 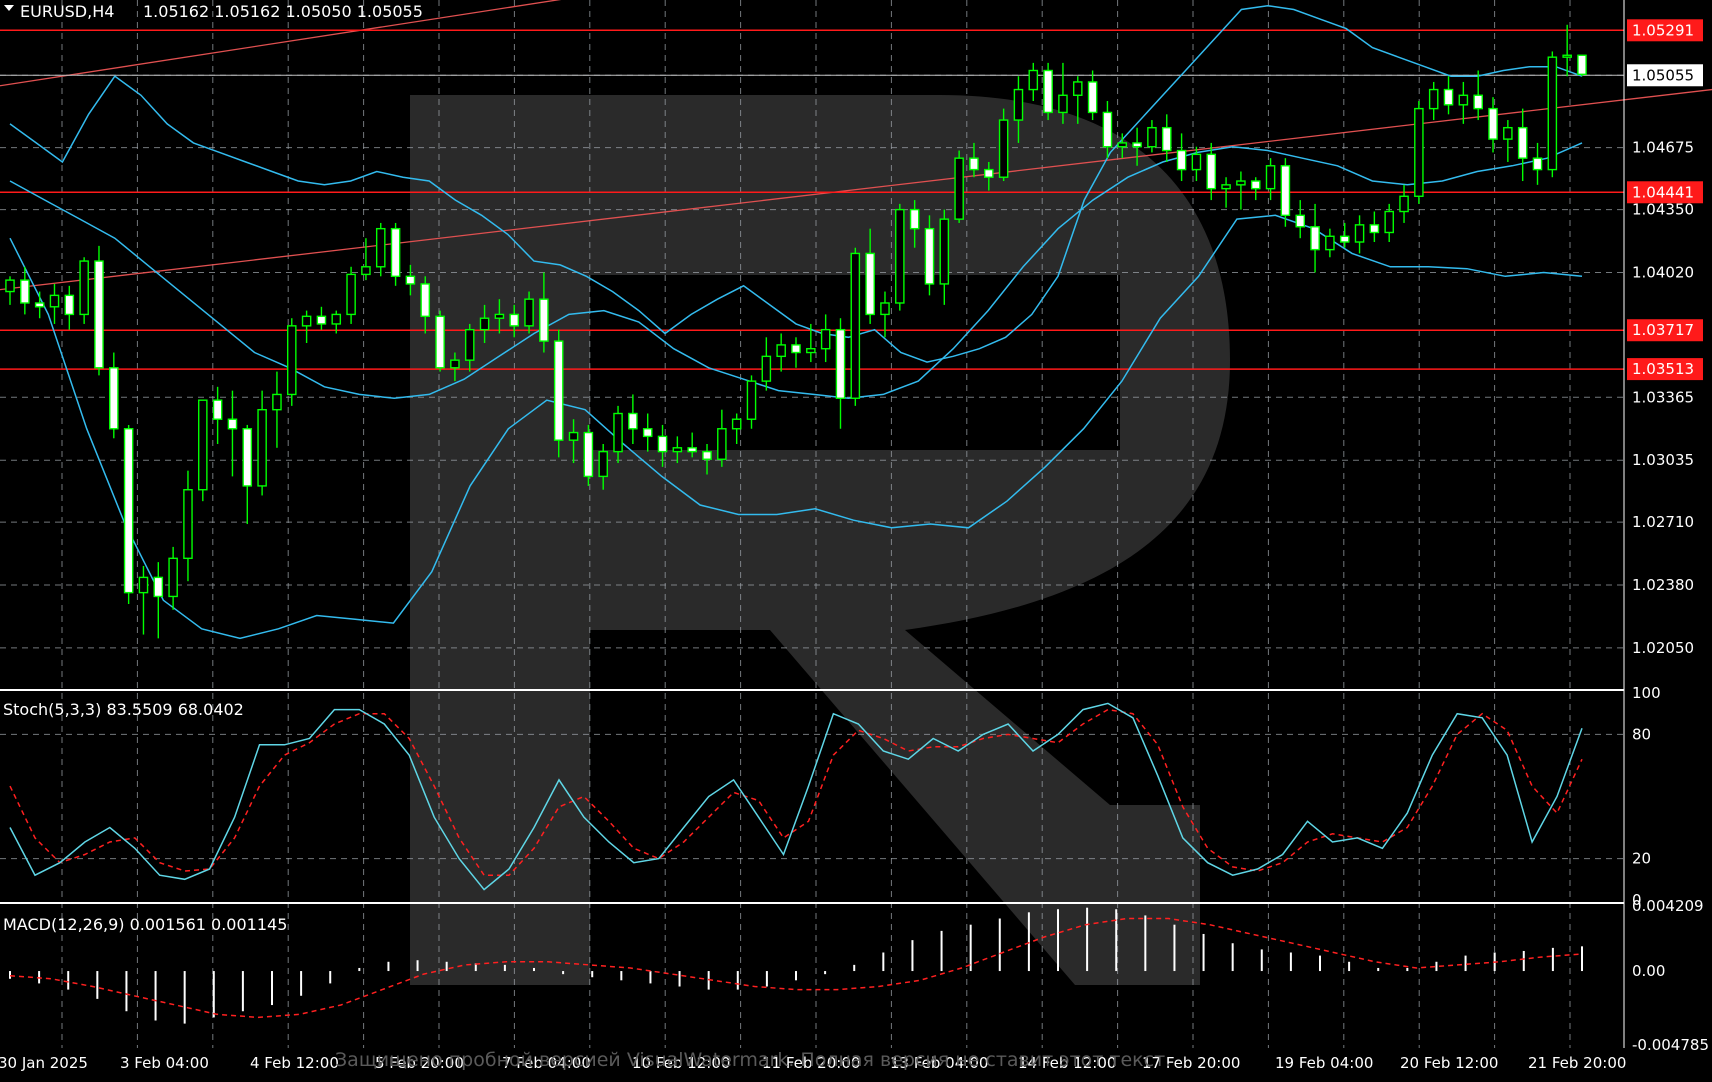 What do you see at coordinates (1663, 30) in the screenshot?
I see `level-tag-label: 1.05291` at bounding box center [1663, 30].